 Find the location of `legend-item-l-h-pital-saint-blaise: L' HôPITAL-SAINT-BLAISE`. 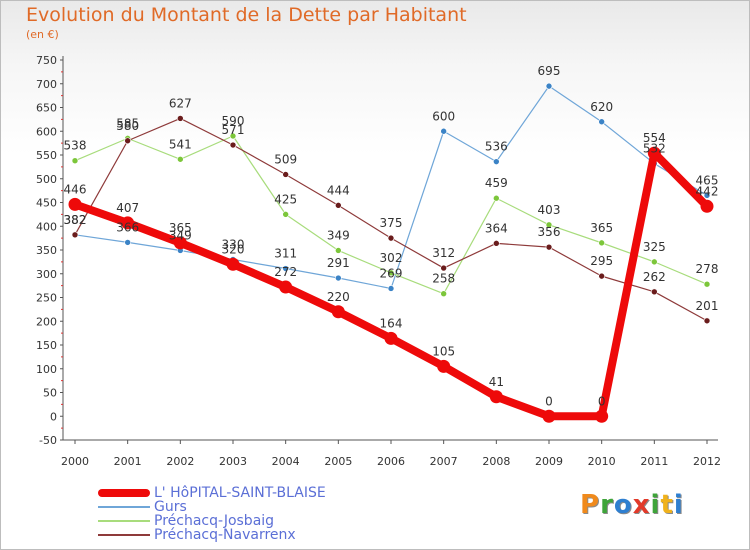

legend-item-l-h-pital-saint-blaise: L' HôPITAL-SAINT-BLAISE is located at coordinates (212, 493).